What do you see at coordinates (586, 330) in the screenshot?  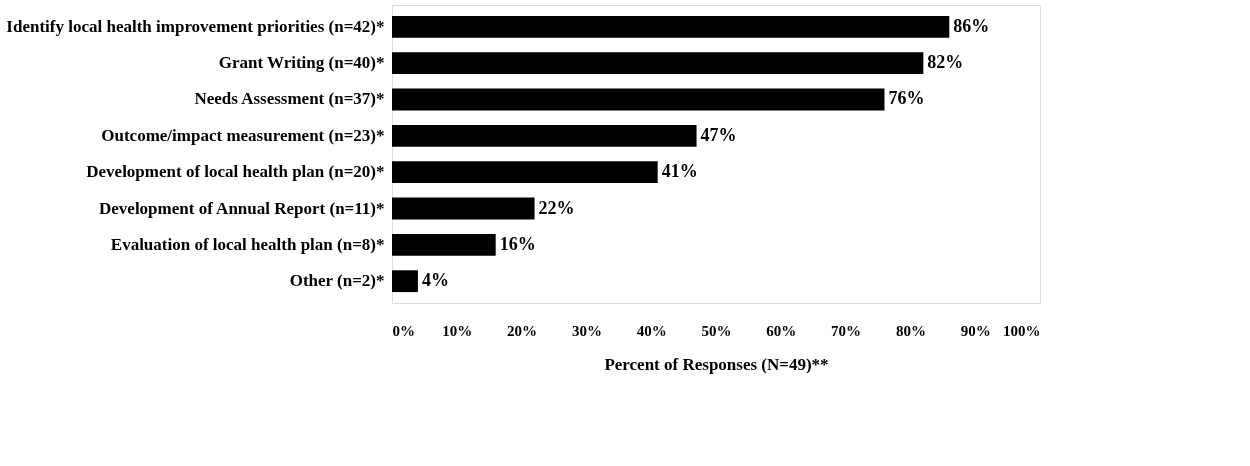 I see `x-tick-label: 30%` at bounding box center [586, 330].